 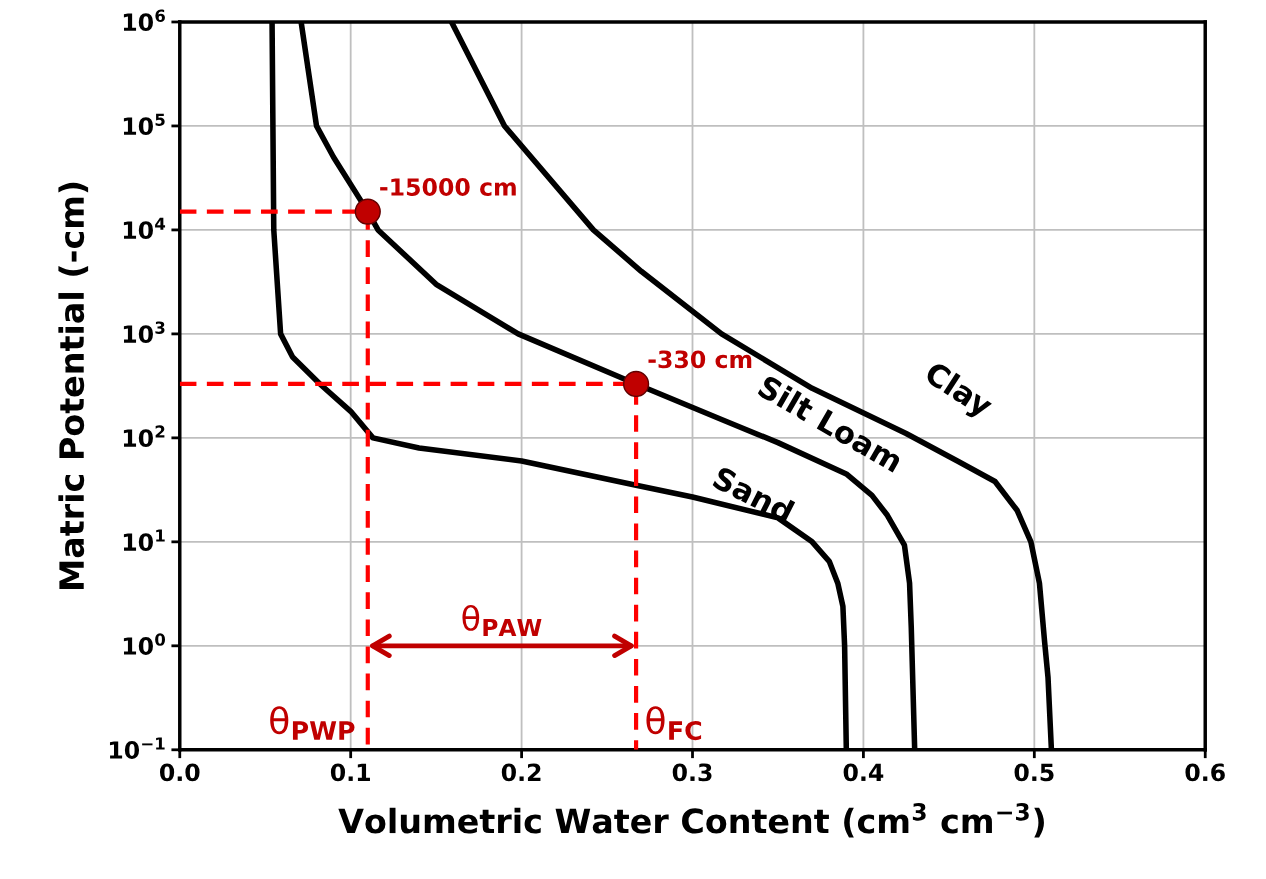 What do you see at coordinates (700, 359) in the screenshot?
I see `annotation: -330 cm` at bounding box center [700, 359].